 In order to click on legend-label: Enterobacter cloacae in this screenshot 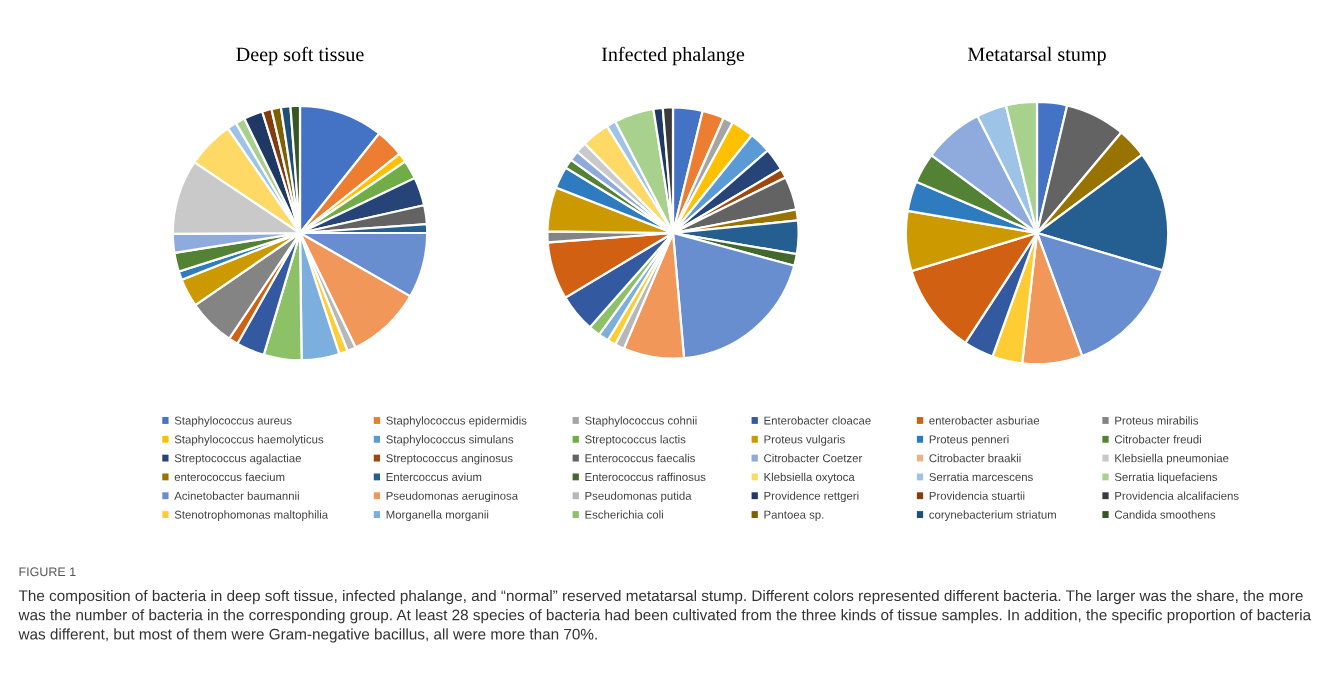, I will do `click(817, 420)`.